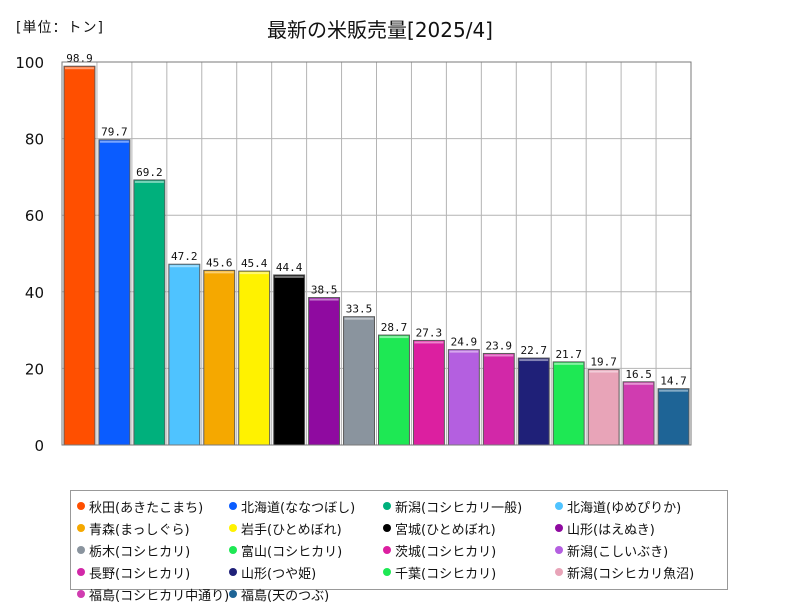  I want to click on y-tick-label: 0, so click(39, 446).